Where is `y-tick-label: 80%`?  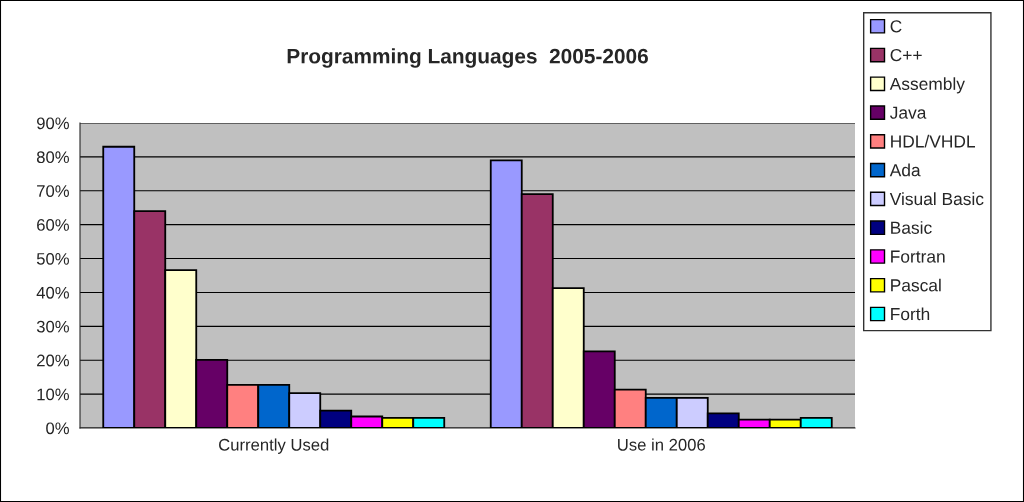
y-tick-label: 80% is located at coordinates (52, 157).